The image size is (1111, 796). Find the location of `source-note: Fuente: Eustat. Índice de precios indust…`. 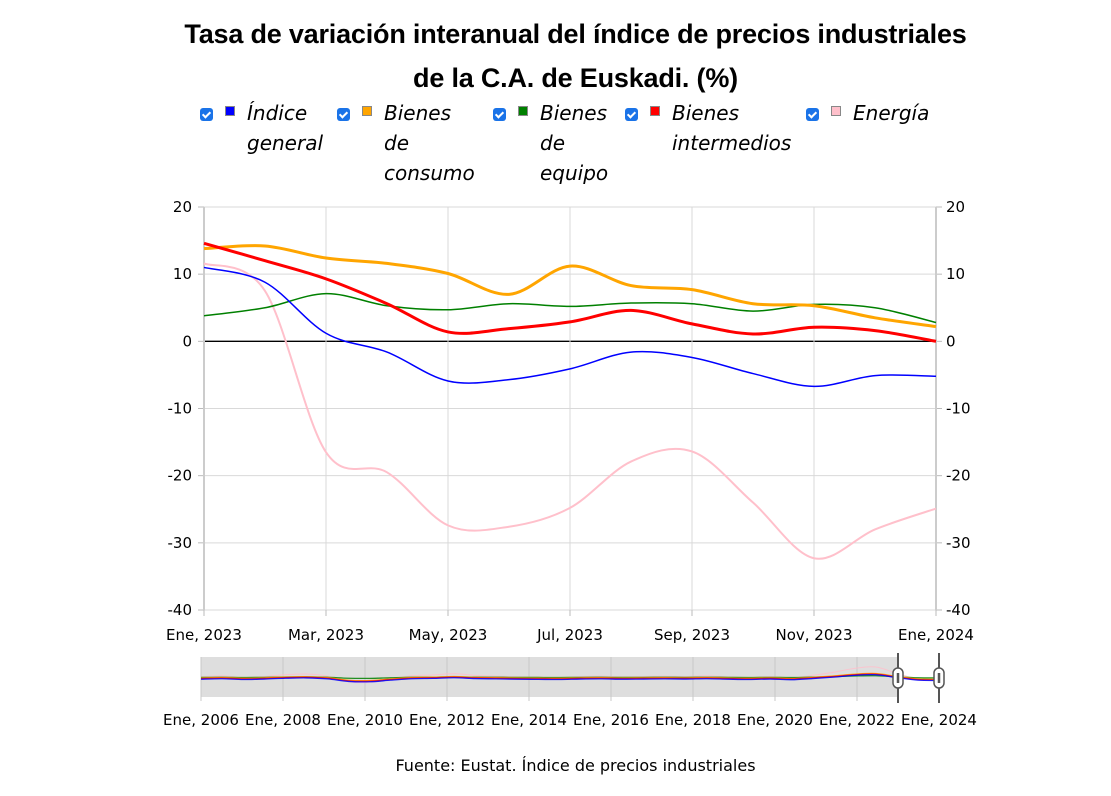

source-note: Fuente: Eustat. Índice de precios indust… is located at coordinates (575, 765).